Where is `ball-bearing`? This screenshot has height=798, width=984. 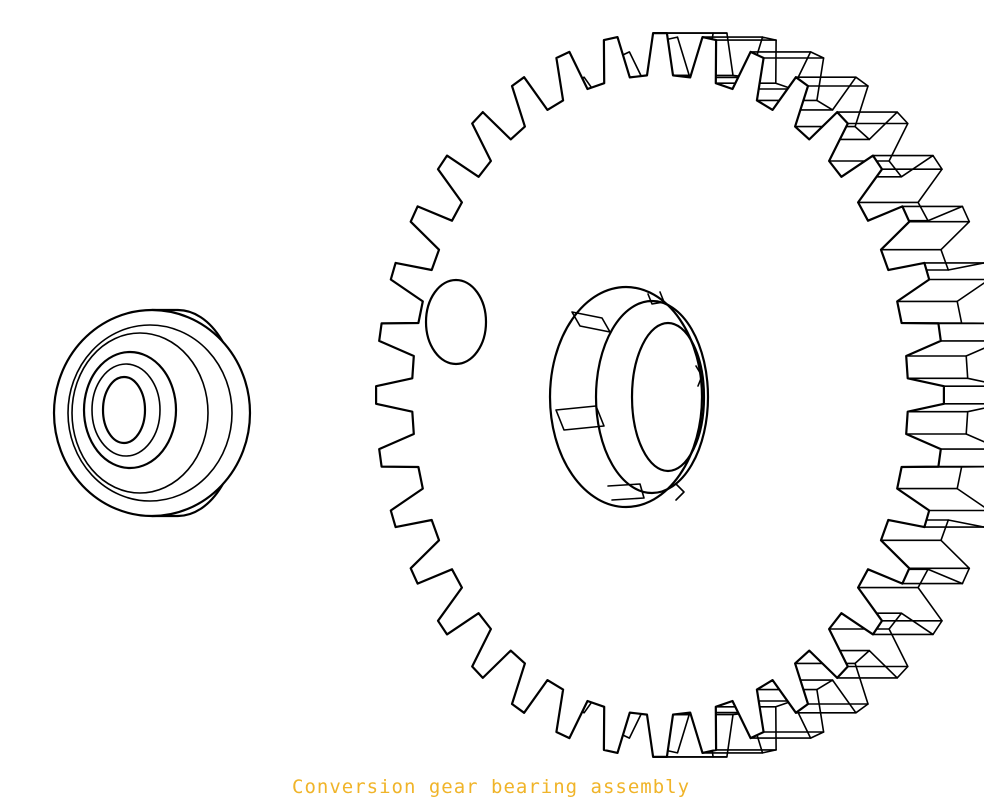
ball-bearing is located at coordinates (152, 413).